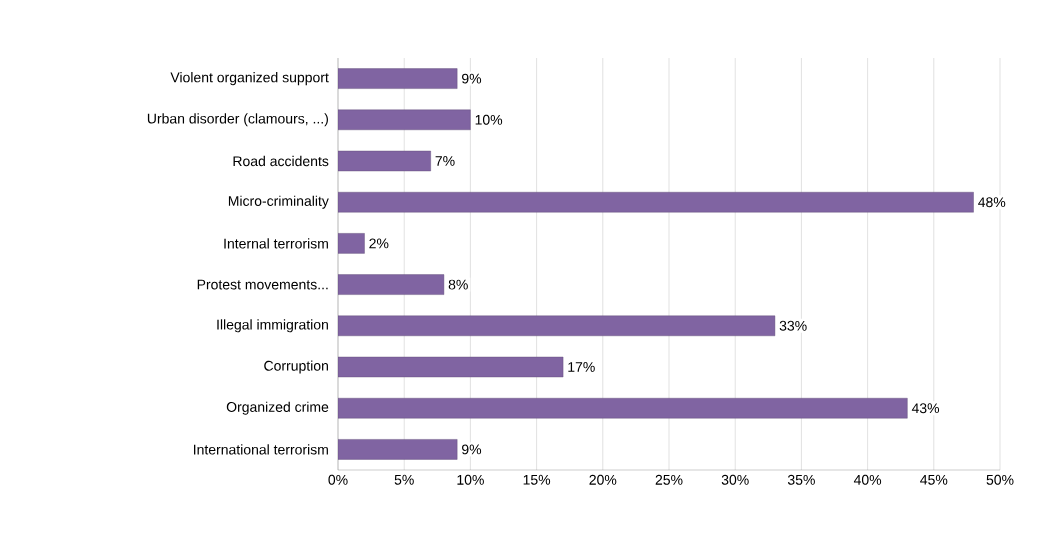 This screenshot has width=1052, height=553. What do you see at coordinates (276, 243) in the screenshot?
I see `y-tick-label: Internal terrorism` at bounding box center [276, 243].